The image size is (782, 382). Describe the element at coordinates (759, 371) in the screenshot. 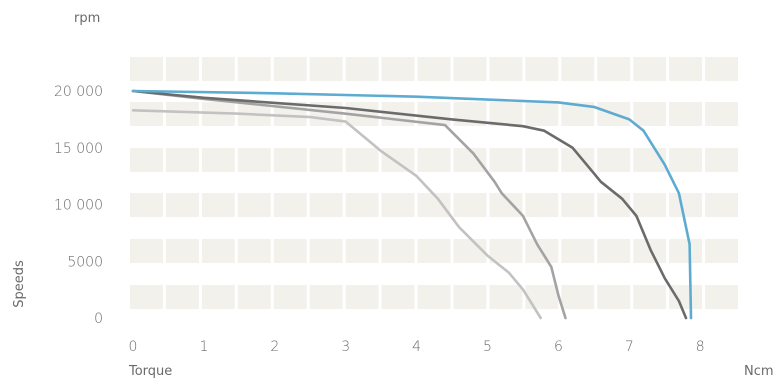

I see `x-unit-label: Ncm` at that location.